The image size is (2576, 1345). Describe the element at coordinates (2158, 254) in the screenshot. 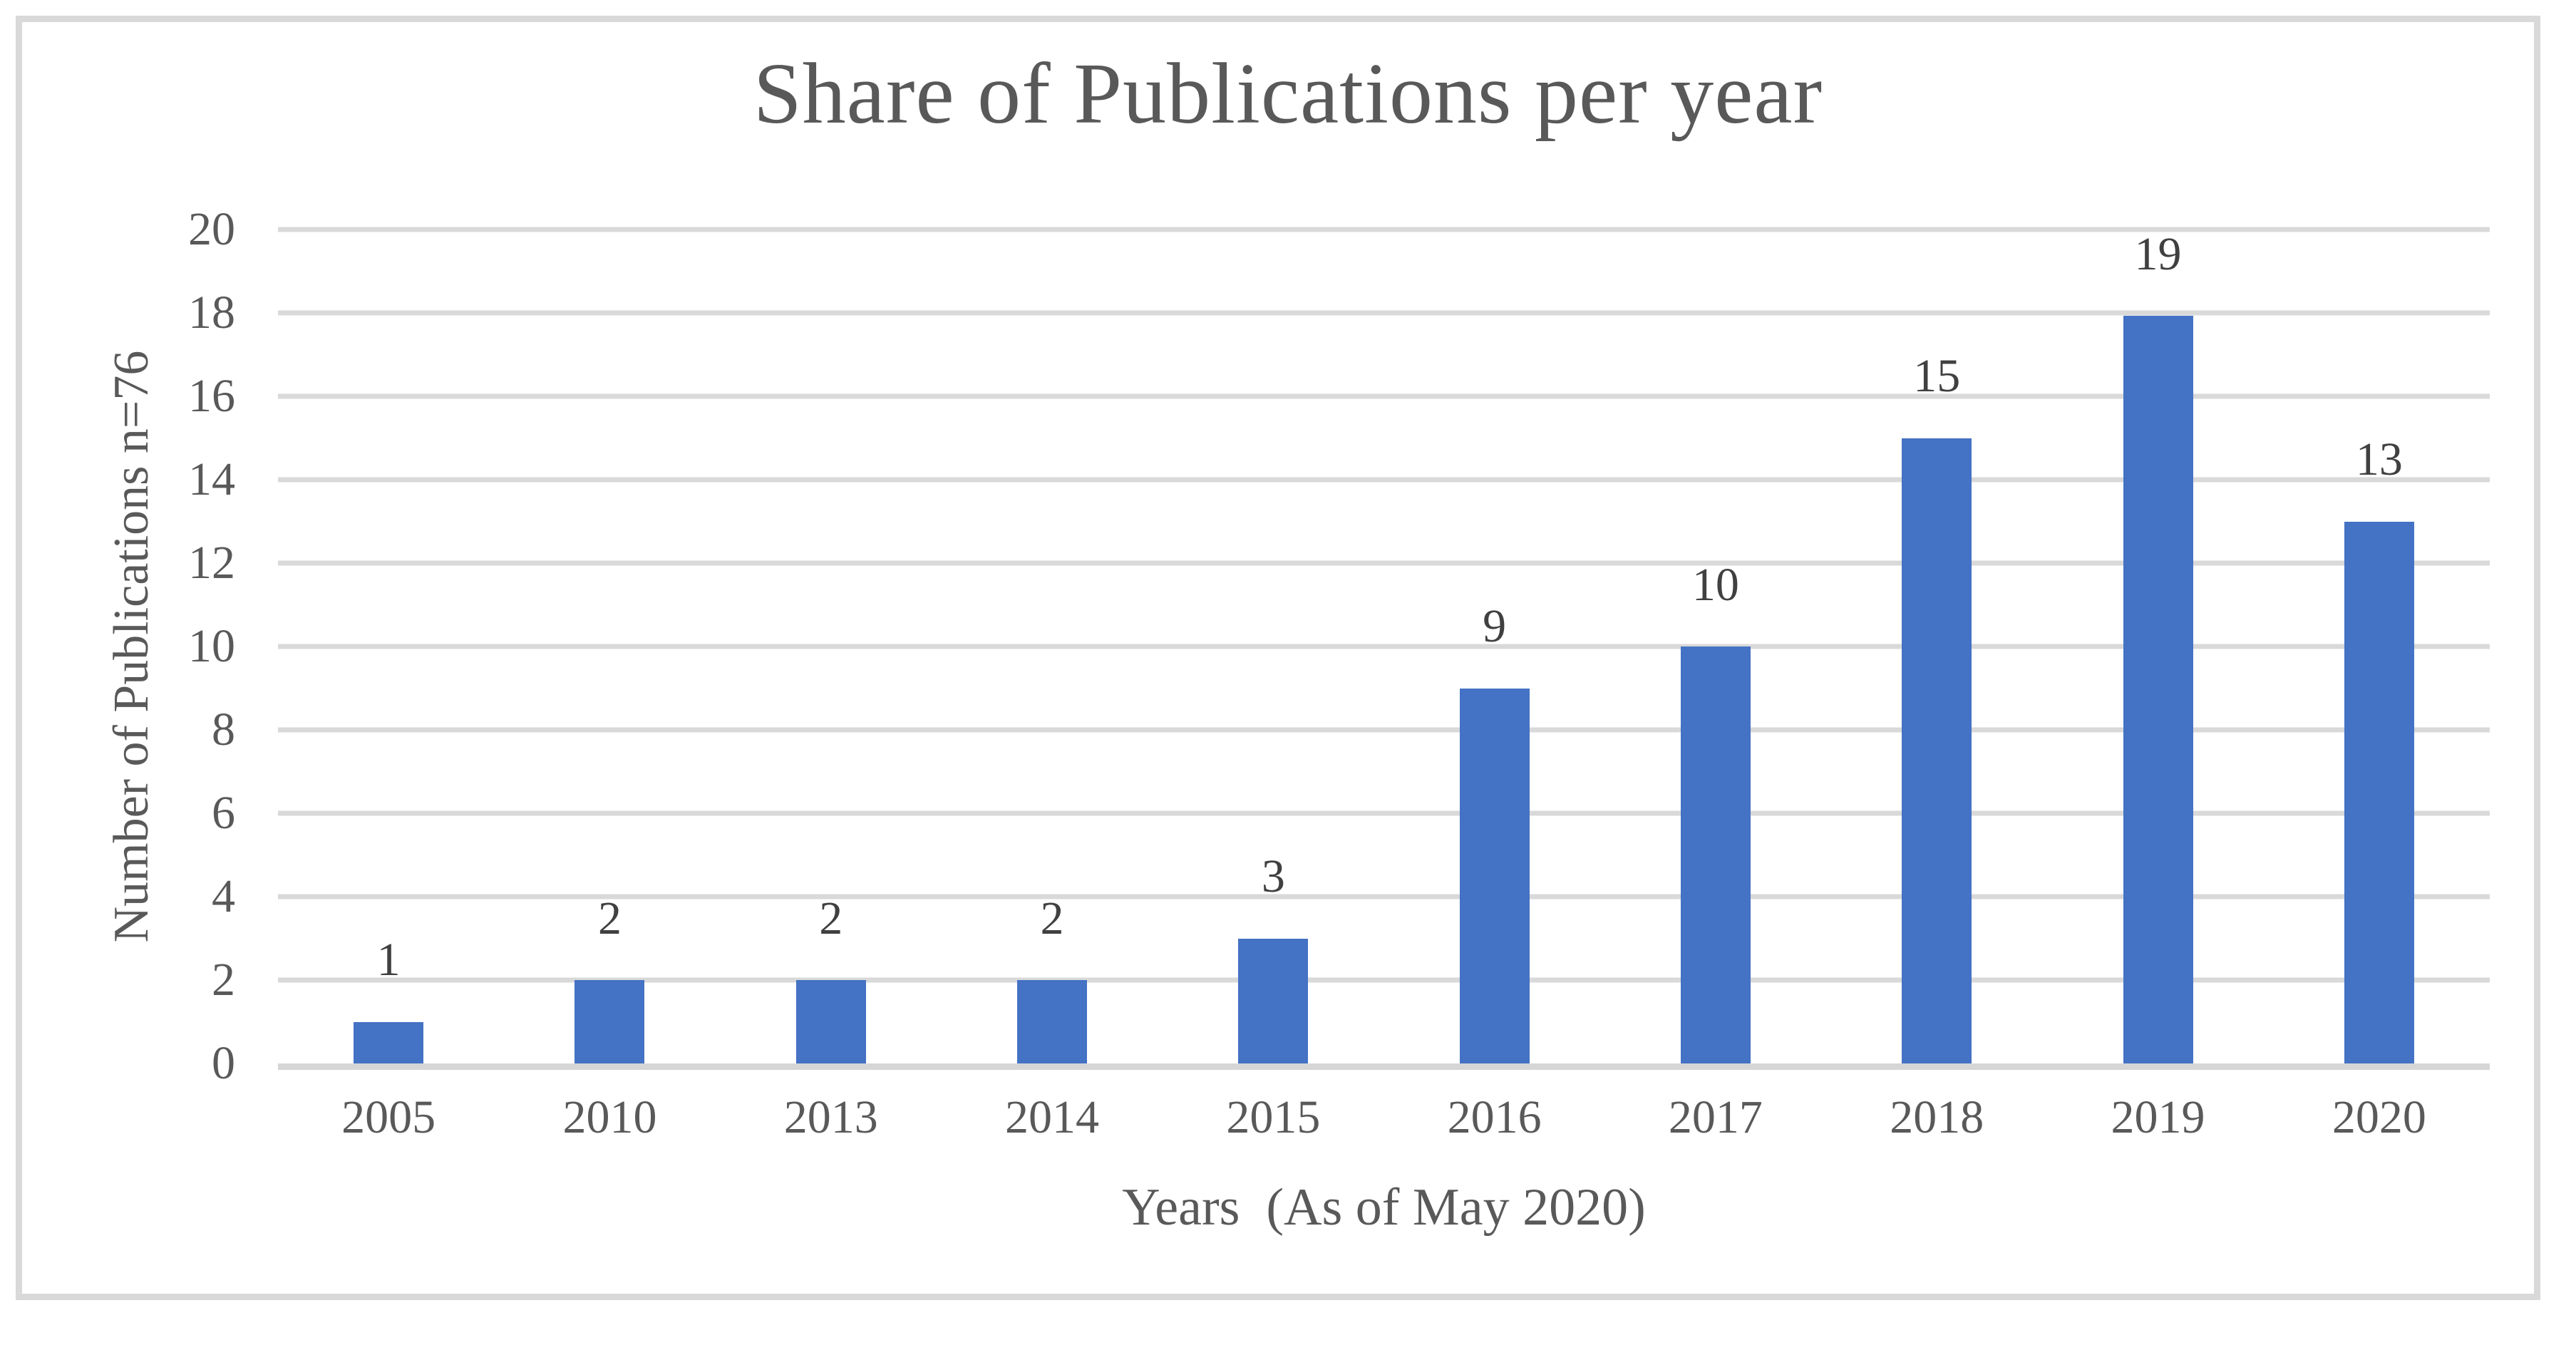

I see `data-label-2019: 19` at that location.